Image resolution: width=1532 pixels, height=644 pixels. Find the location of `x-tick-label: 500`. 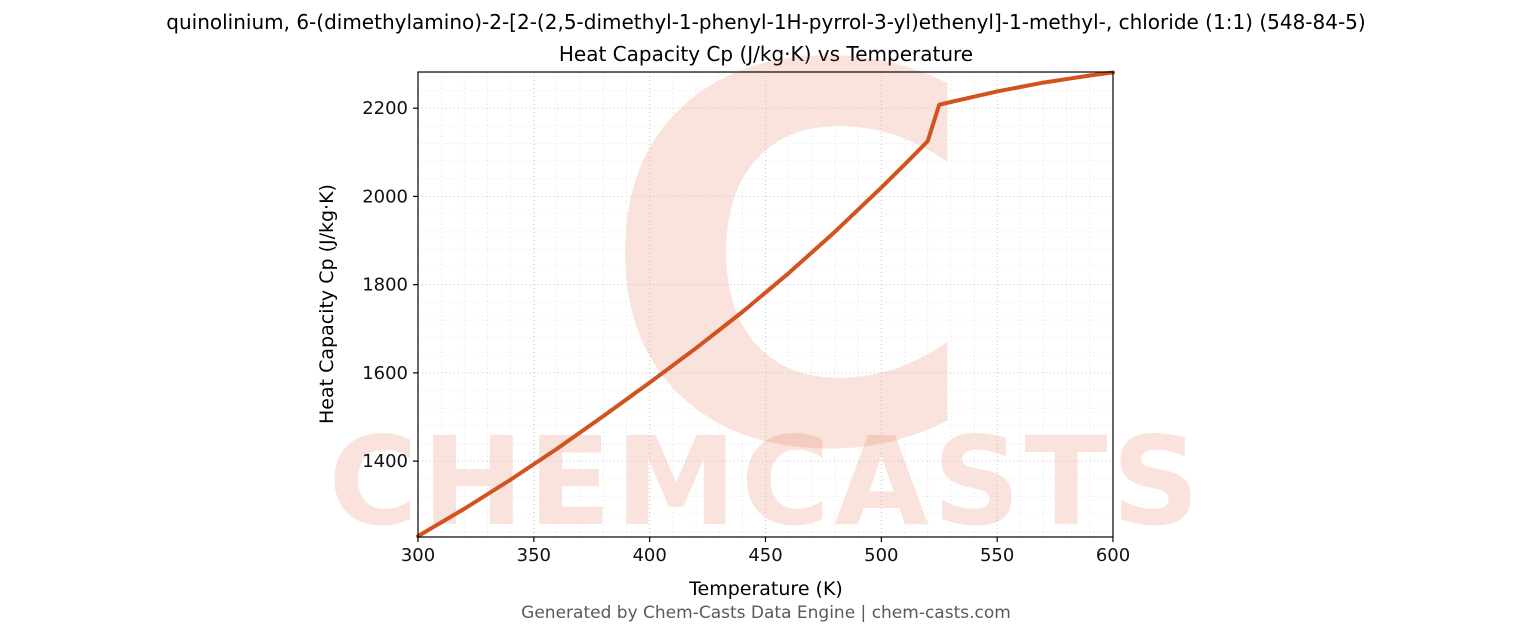

x-tick-label: 500 is located at coordinates (881, 555).